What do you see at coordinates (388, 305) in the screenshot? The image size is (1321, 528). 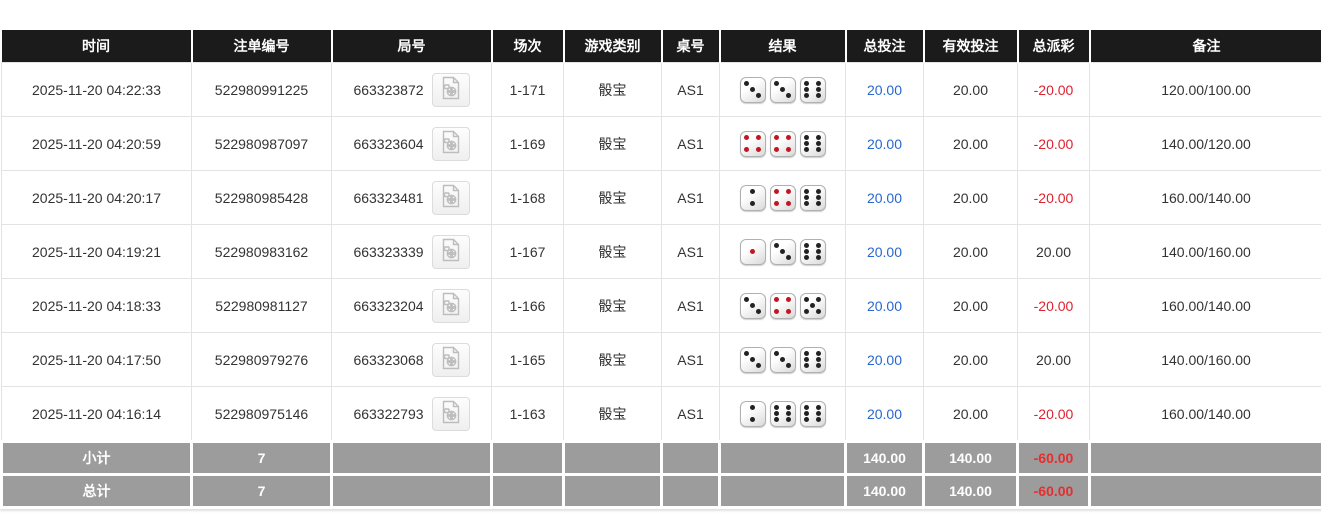 I see `round-number-value: 663323204` at bounding box center [388, 305].